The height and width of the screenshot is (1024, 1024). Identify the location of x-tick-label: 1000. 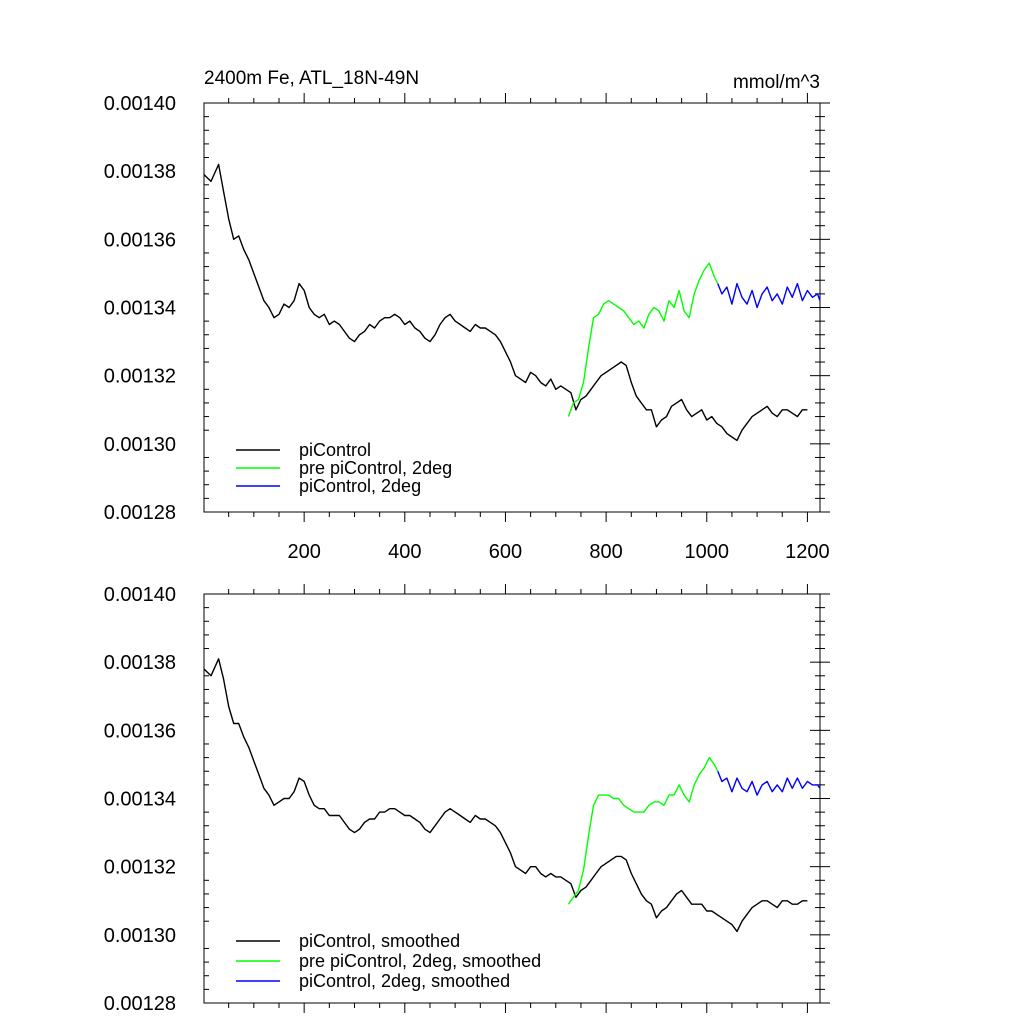
(707, 552).